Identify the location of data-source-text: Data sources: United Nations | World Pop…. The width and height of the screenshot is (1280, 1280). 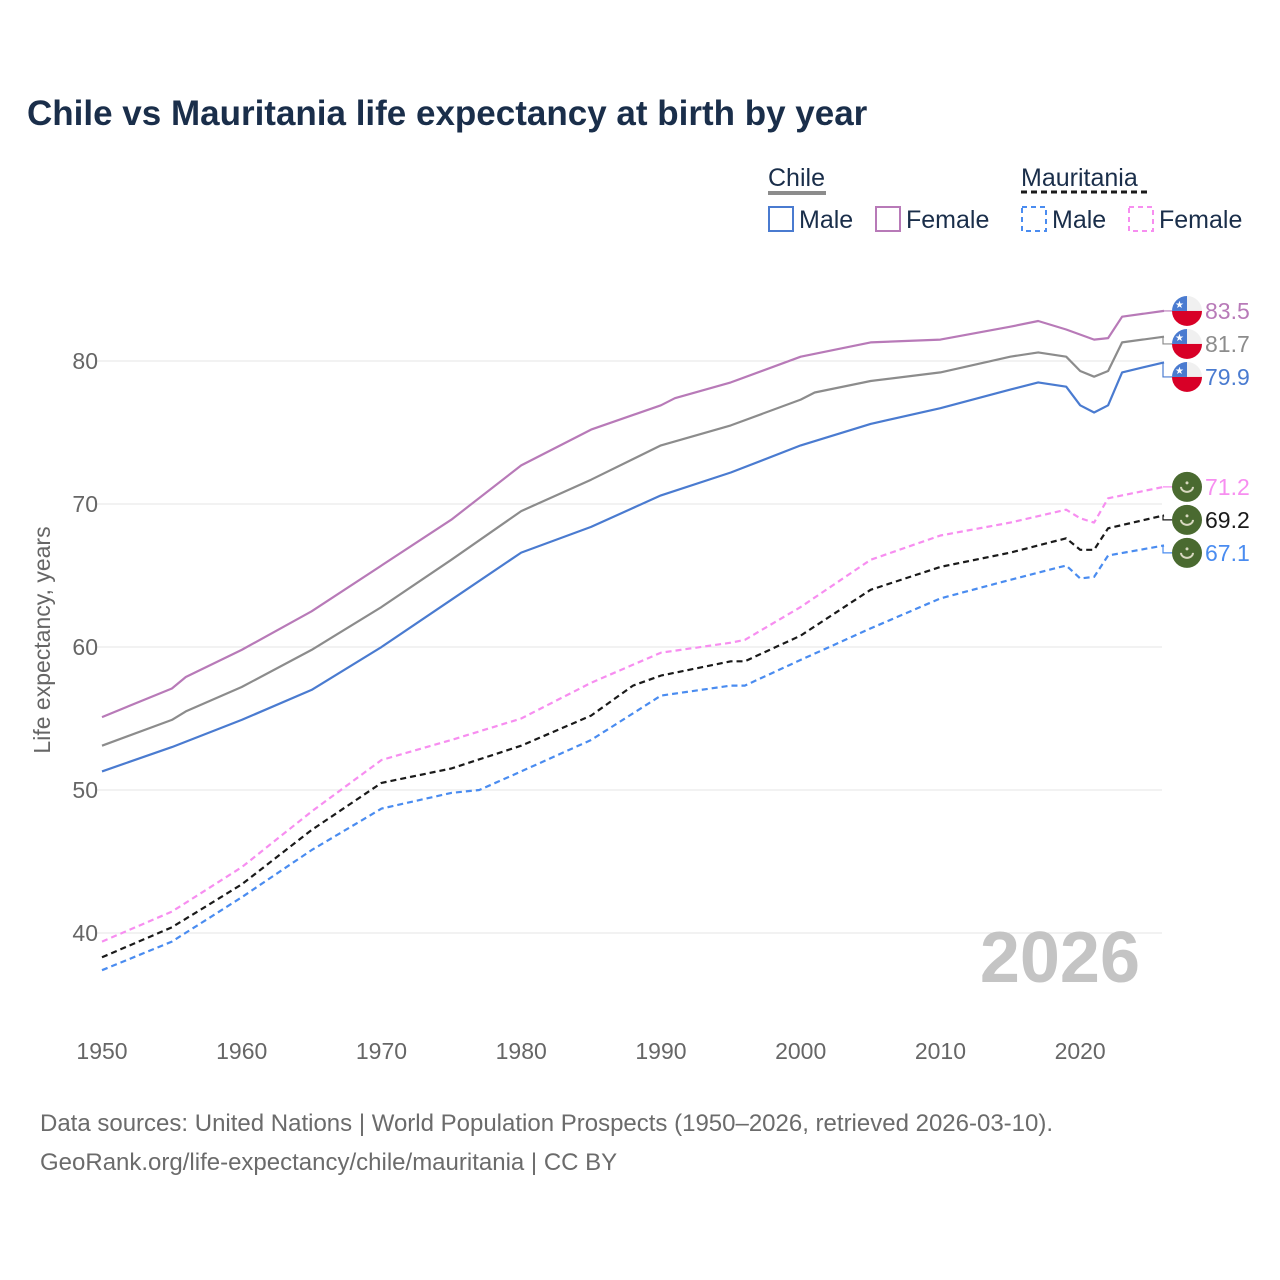
(547, 1123).